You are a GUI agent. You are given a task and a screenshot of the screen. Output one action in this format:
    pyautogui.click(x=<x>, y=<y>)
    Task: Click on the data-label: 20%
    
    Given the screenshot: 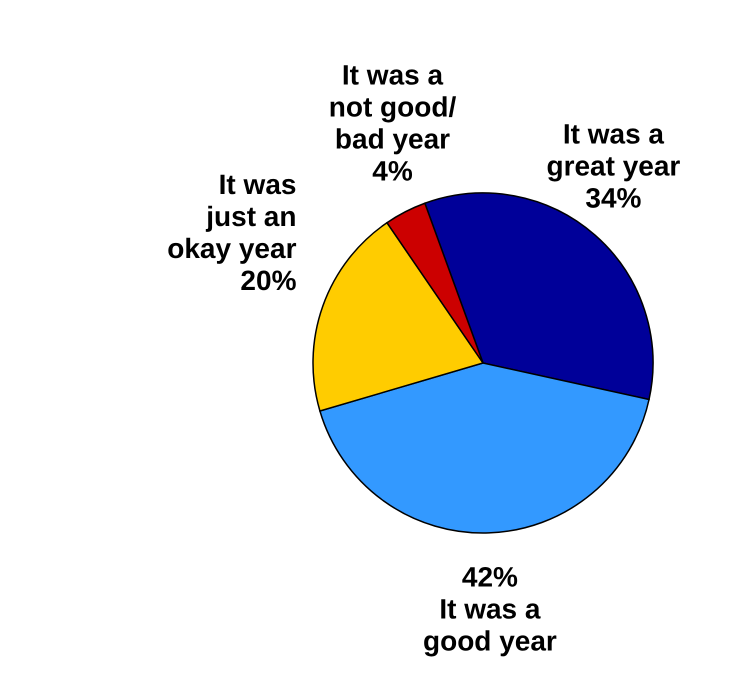 What is the action you would take?
    pyautogui.click(x=268, y=280)
    